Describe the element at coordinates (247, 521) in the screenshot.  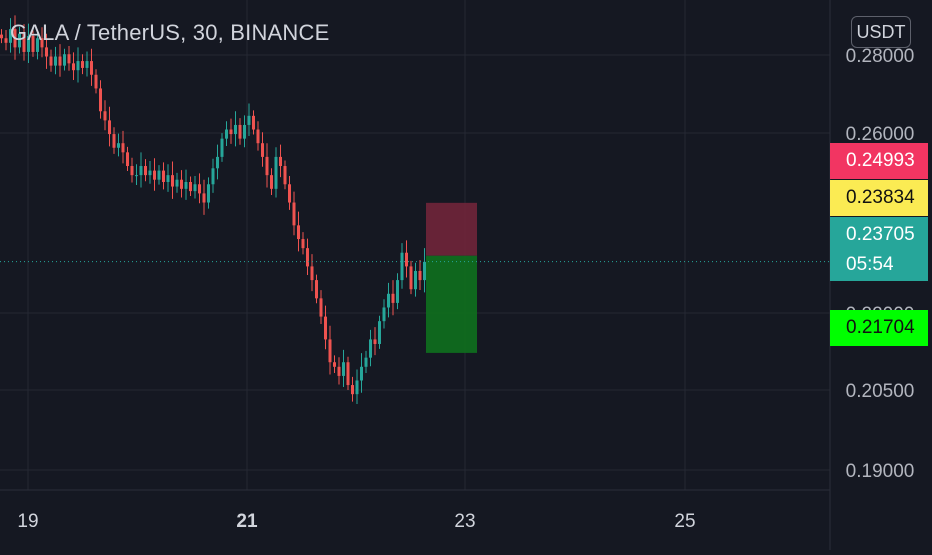
I see `time-tick-label: 21` at that location.